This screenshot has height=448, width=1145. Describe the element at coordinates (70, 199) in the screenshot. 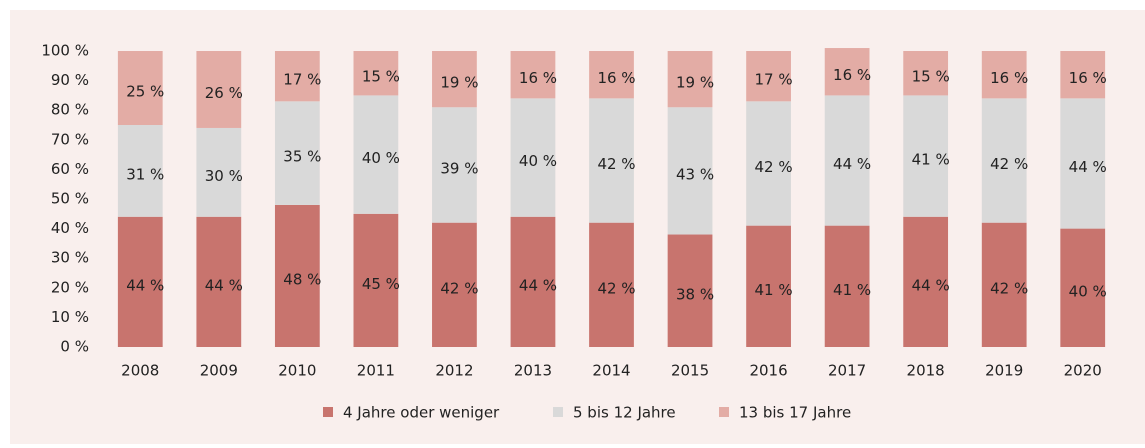

I see `y-tick-label: 50 %` at that location.